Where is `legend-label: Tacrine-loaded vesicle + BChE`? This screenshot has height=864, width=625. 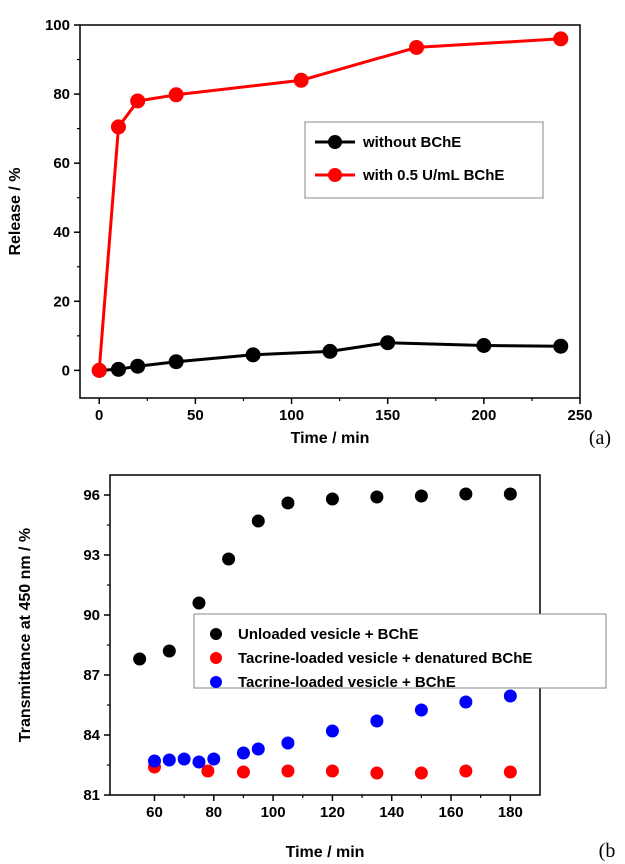
legend-label: Tacrine-loaded vesicle + BChE is located at coordinates (347, 682).